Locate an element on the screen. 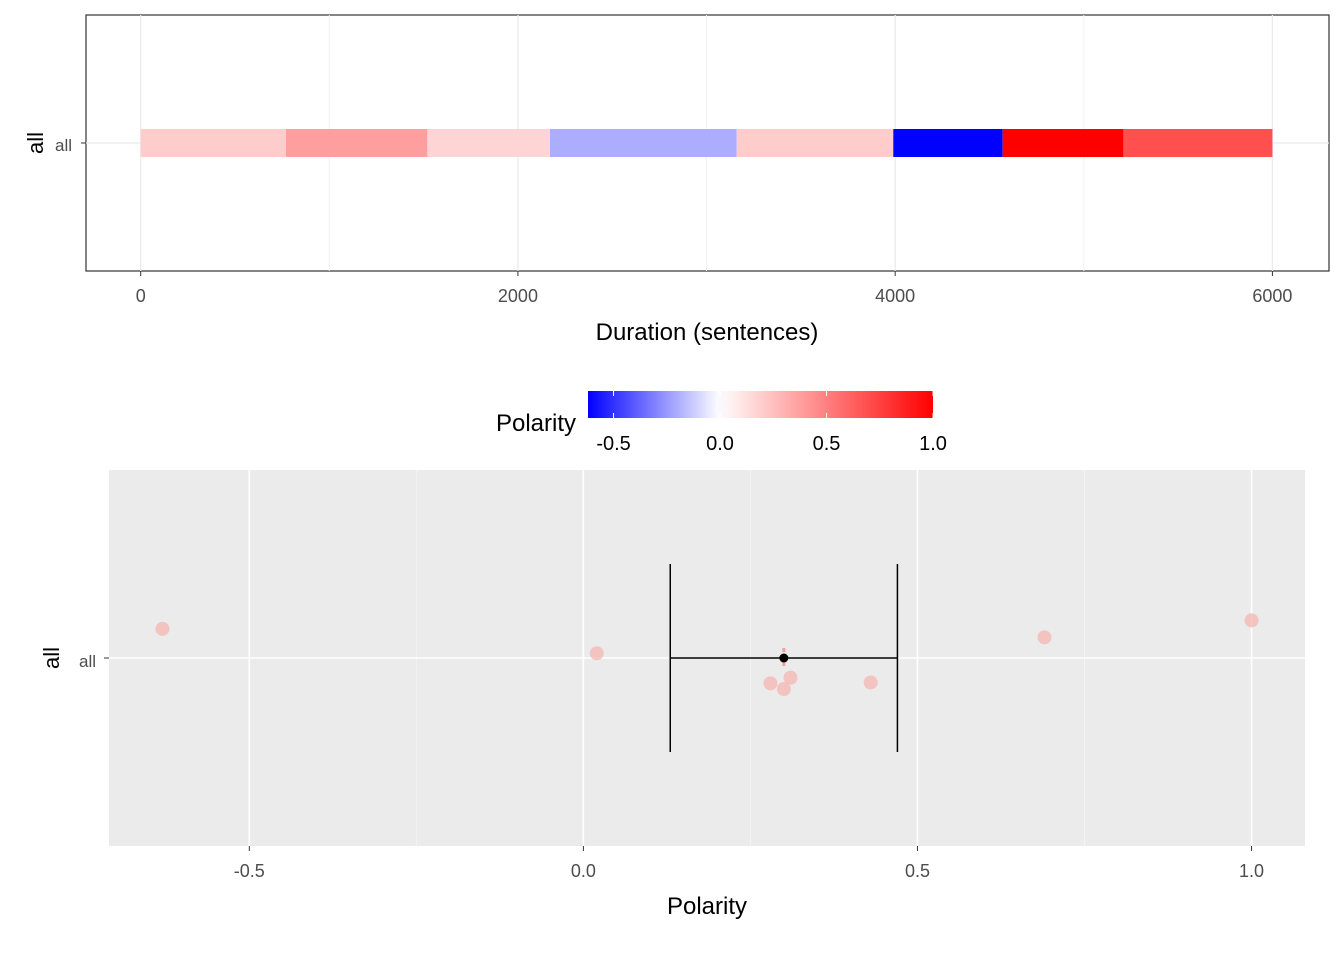 Image resolution: width=1344 pixels, height=965 pixels. duration-x-axis-label: Duration (sentences) is located at coordinates (707, 332).